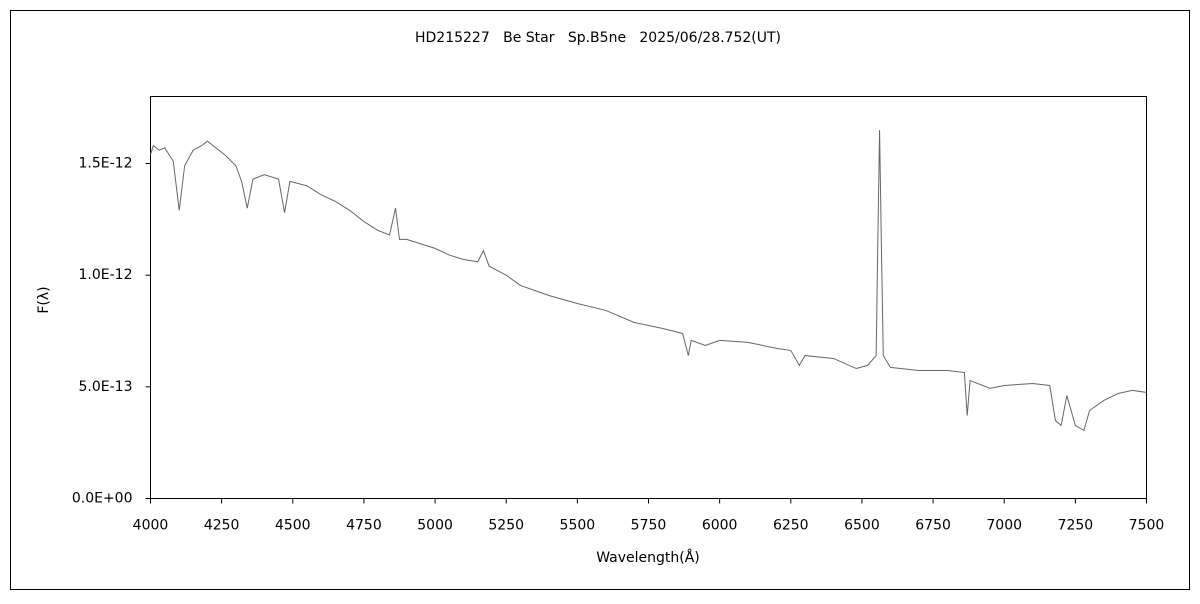 The width and height of the screenshot is (1200, 604). I want to click on x-tick-label: 6000, so click(720, 526).